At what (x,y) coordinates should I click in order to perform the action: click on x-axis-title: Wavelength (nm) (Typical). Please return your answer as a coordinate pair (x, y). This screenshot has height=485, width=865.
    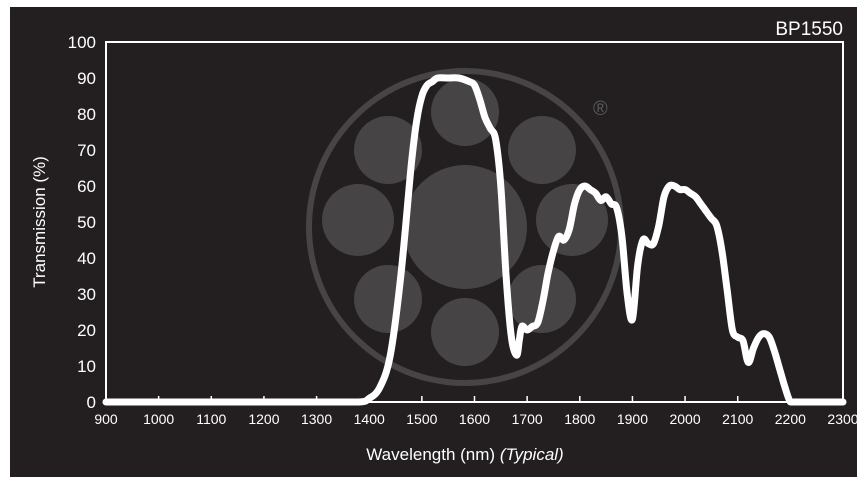
    Looking at the image, I should click on (464, 454).